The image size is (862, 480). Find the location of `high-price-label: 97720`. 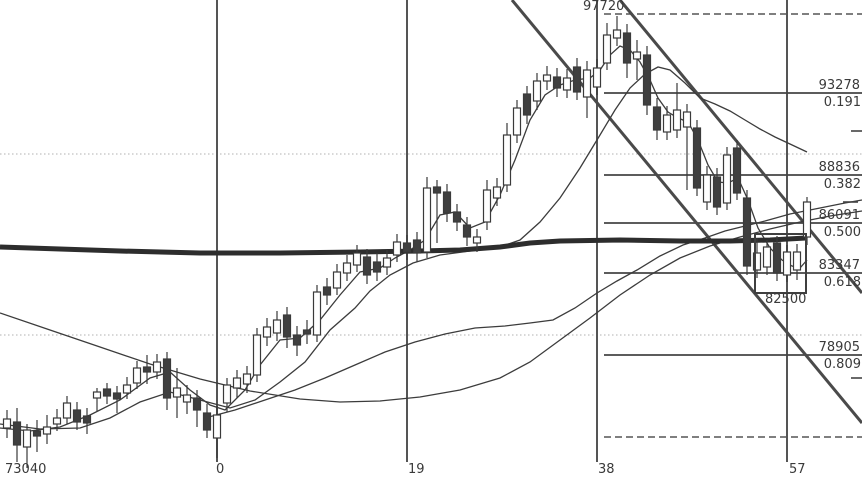

high-price-label: 97720 is located at coordinates (604, 7).